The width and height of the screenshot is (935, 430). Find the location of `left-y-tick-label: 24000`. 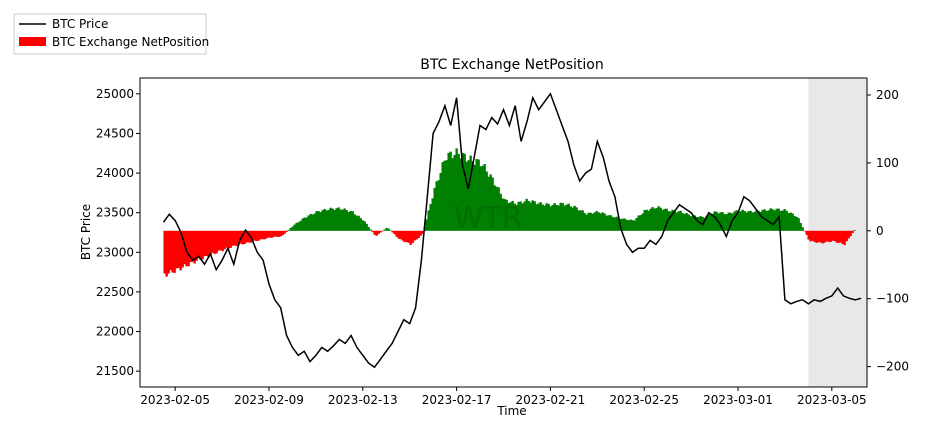

left-y-tick-label: 24000 is located at coordinates (115, 173).